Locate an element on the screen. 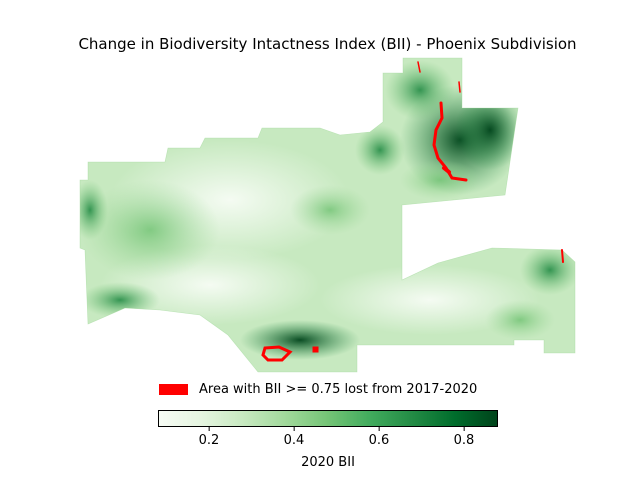 Image resolution: width=640 pixels, height=480 pixels. colorbar-label: 2020 BII is located at coordinates (328, 462).